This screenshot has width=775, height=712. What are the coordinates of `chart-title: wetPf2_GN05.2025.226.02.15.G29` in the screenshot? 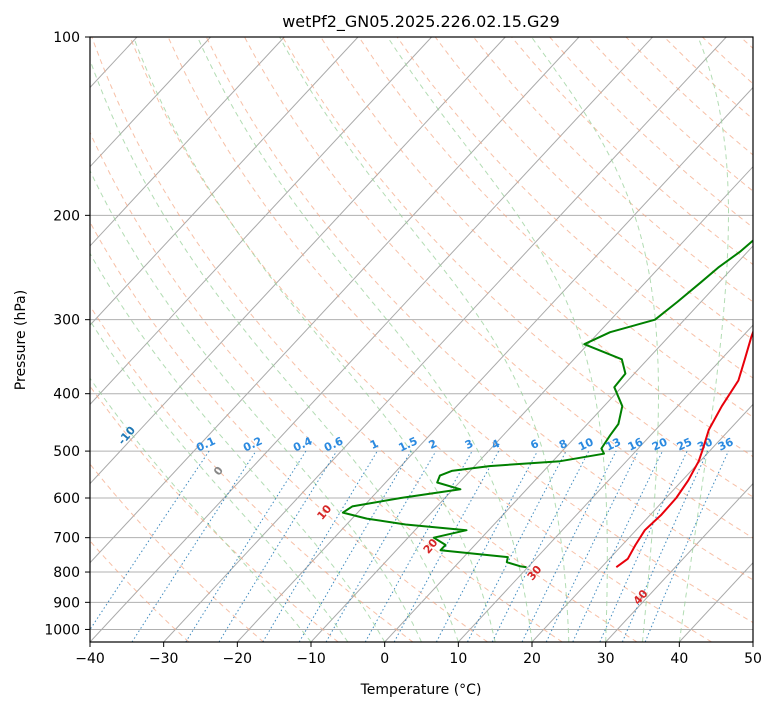 It's located at (421, 22).